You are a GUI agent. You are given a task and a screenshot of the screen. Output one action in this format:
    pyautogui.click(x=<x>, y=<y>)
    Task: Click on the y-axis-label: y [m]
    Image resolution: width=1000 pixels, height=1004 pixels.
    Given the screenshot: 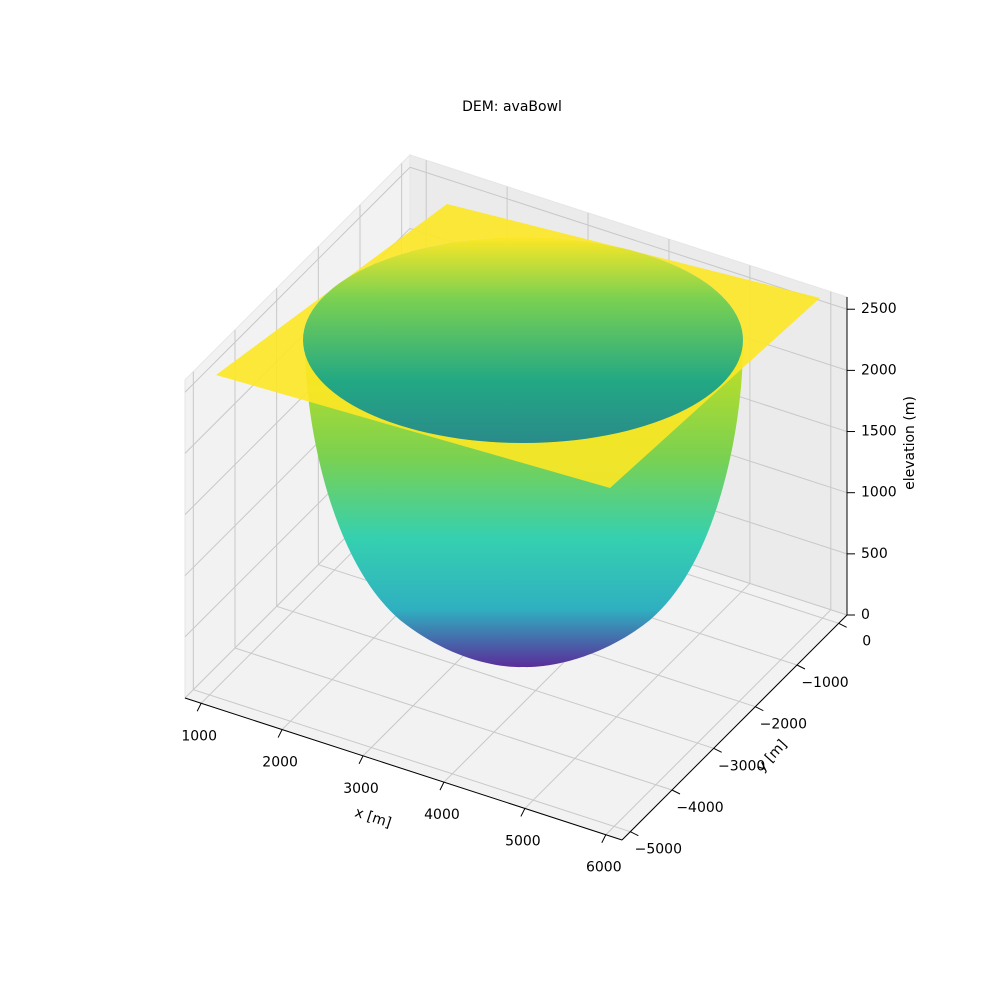 What is the action you would take?
    pyautogui.click(x=772, y=756)
    